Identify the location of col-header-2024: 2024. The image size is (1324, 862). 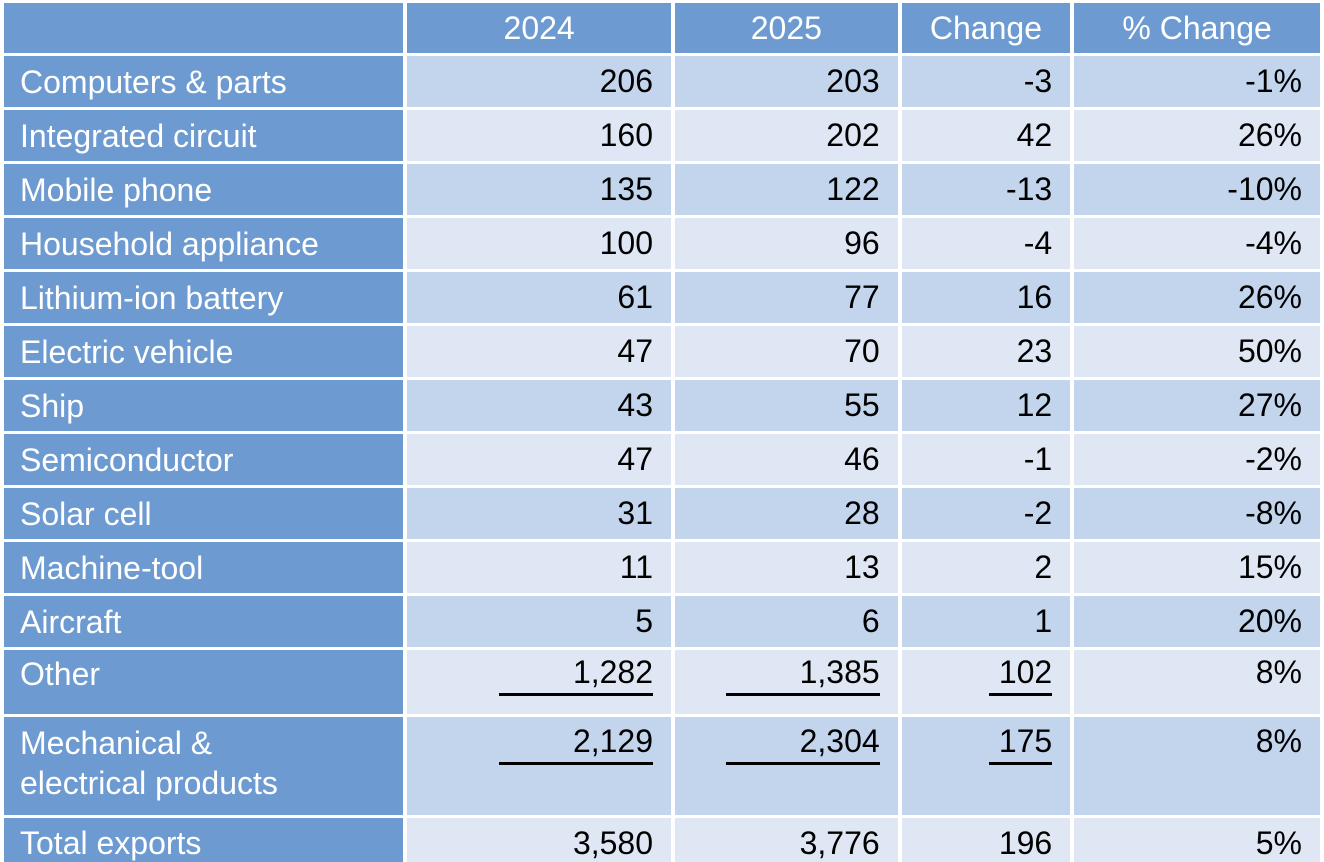
(539, 28).